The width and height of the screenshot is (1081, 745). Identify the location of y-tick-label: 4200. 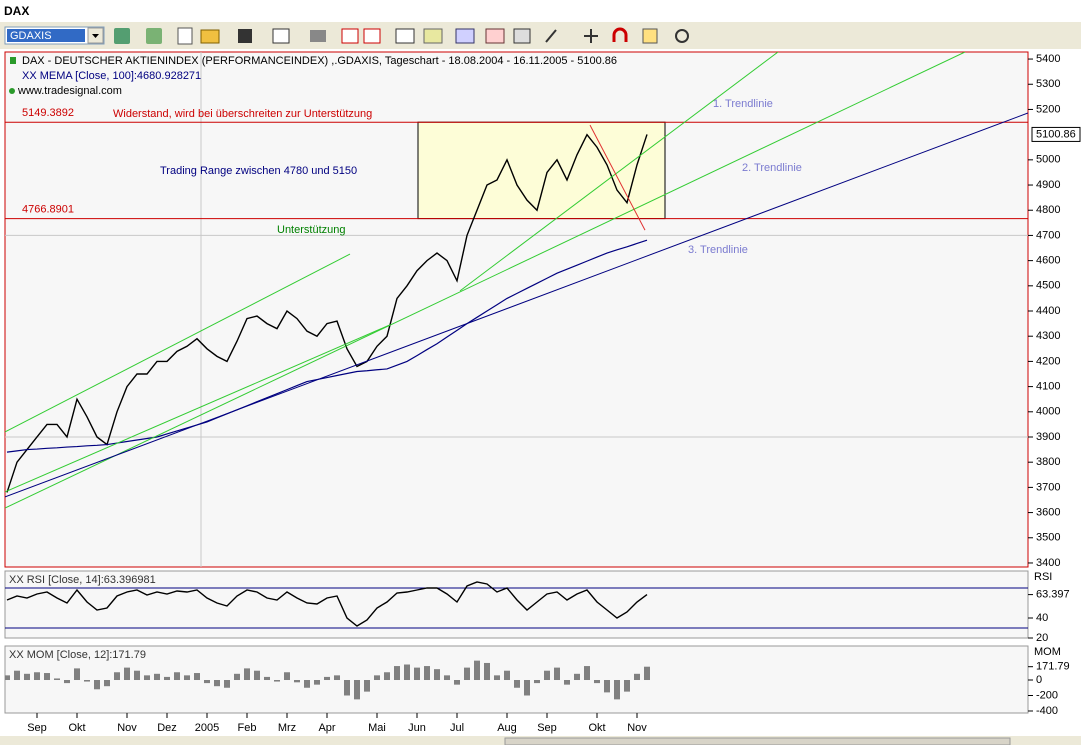
(1048, 361).